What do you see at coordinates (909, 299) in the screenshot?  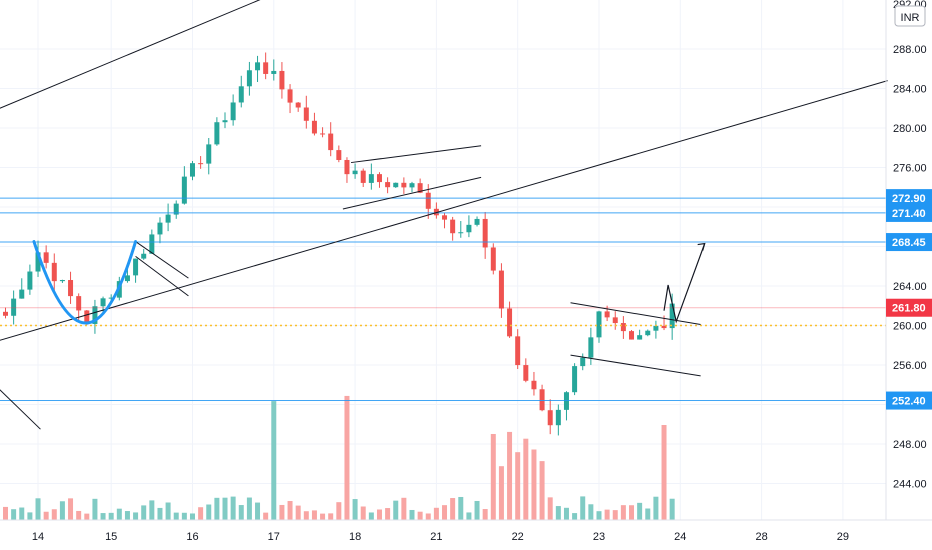 I see `price-tags: 272.90 271.40 268.45 261.80 252.40` at bounding box center [909, 299].